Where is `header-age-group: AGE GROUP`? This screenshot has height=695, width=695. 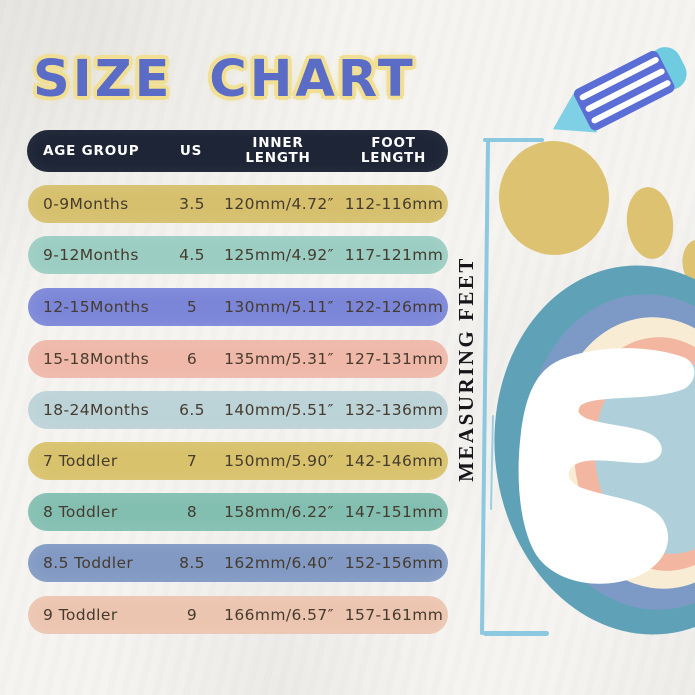
header-age-group: AGE GROUP is located at coordinates (91, 151).